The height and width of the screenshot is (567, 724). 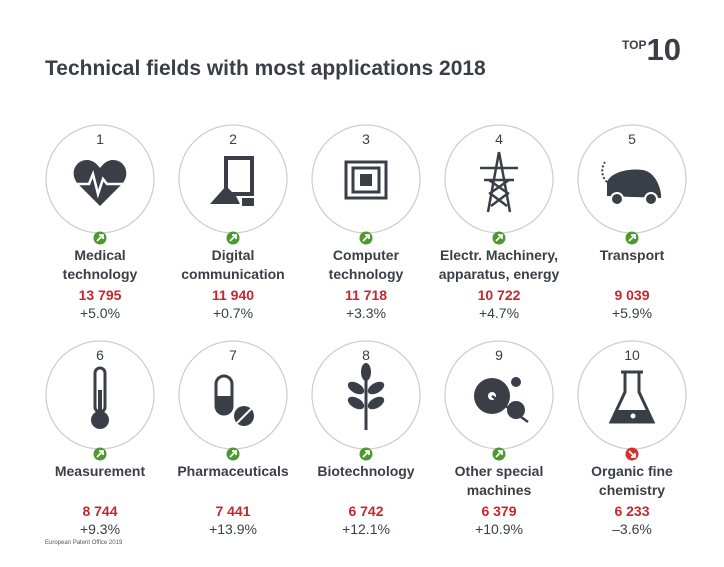 I want to click on rank: 9, so click(x=499, y=355).